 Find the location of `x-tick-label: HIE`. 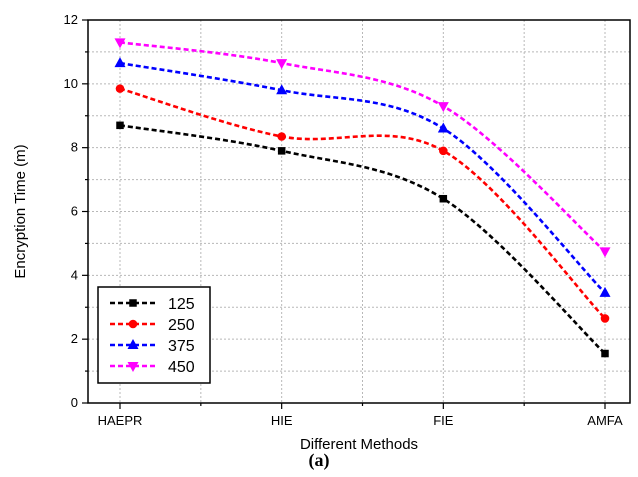

x-tick-label: HIE is located at coordinates (282, 420).